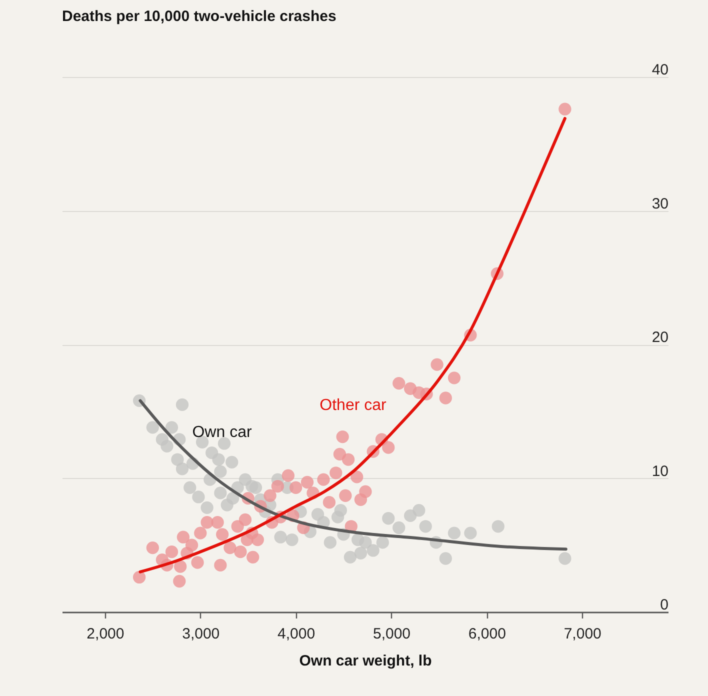 Image resolution: width=708 pixels, height=696 pixels. Describe the element at coordinates (660, 337) in the screenshot. I see `y-tick-label: 20` at that location.